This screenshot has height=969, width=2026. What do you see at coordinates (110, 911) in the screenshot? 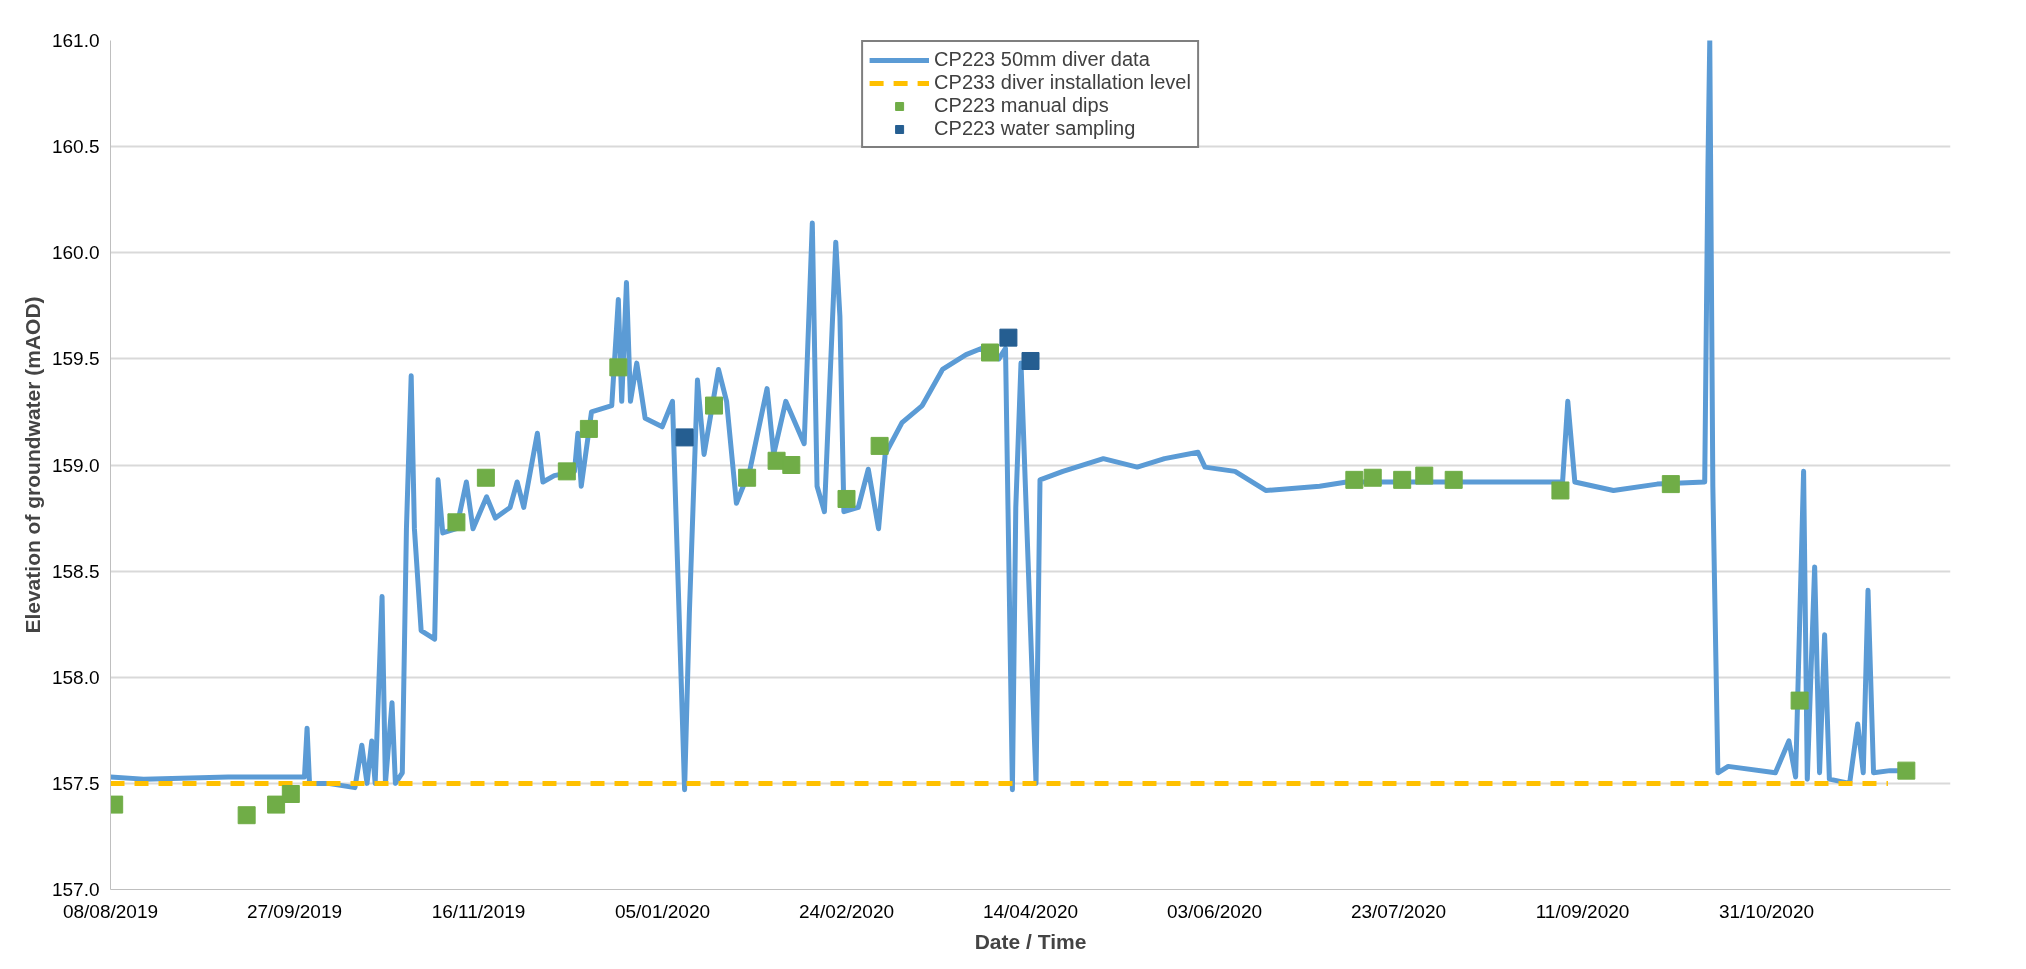
I see `x-tick-label: 08/08/2019` at bounding box center [110, 911].